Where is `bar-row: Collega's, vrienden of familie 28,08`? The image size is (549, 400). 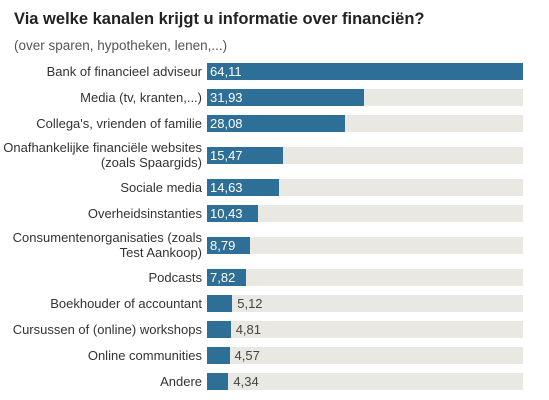 bar-row: Collega's, vrienden of familie 28,08 is located at coordinates (274, 123).